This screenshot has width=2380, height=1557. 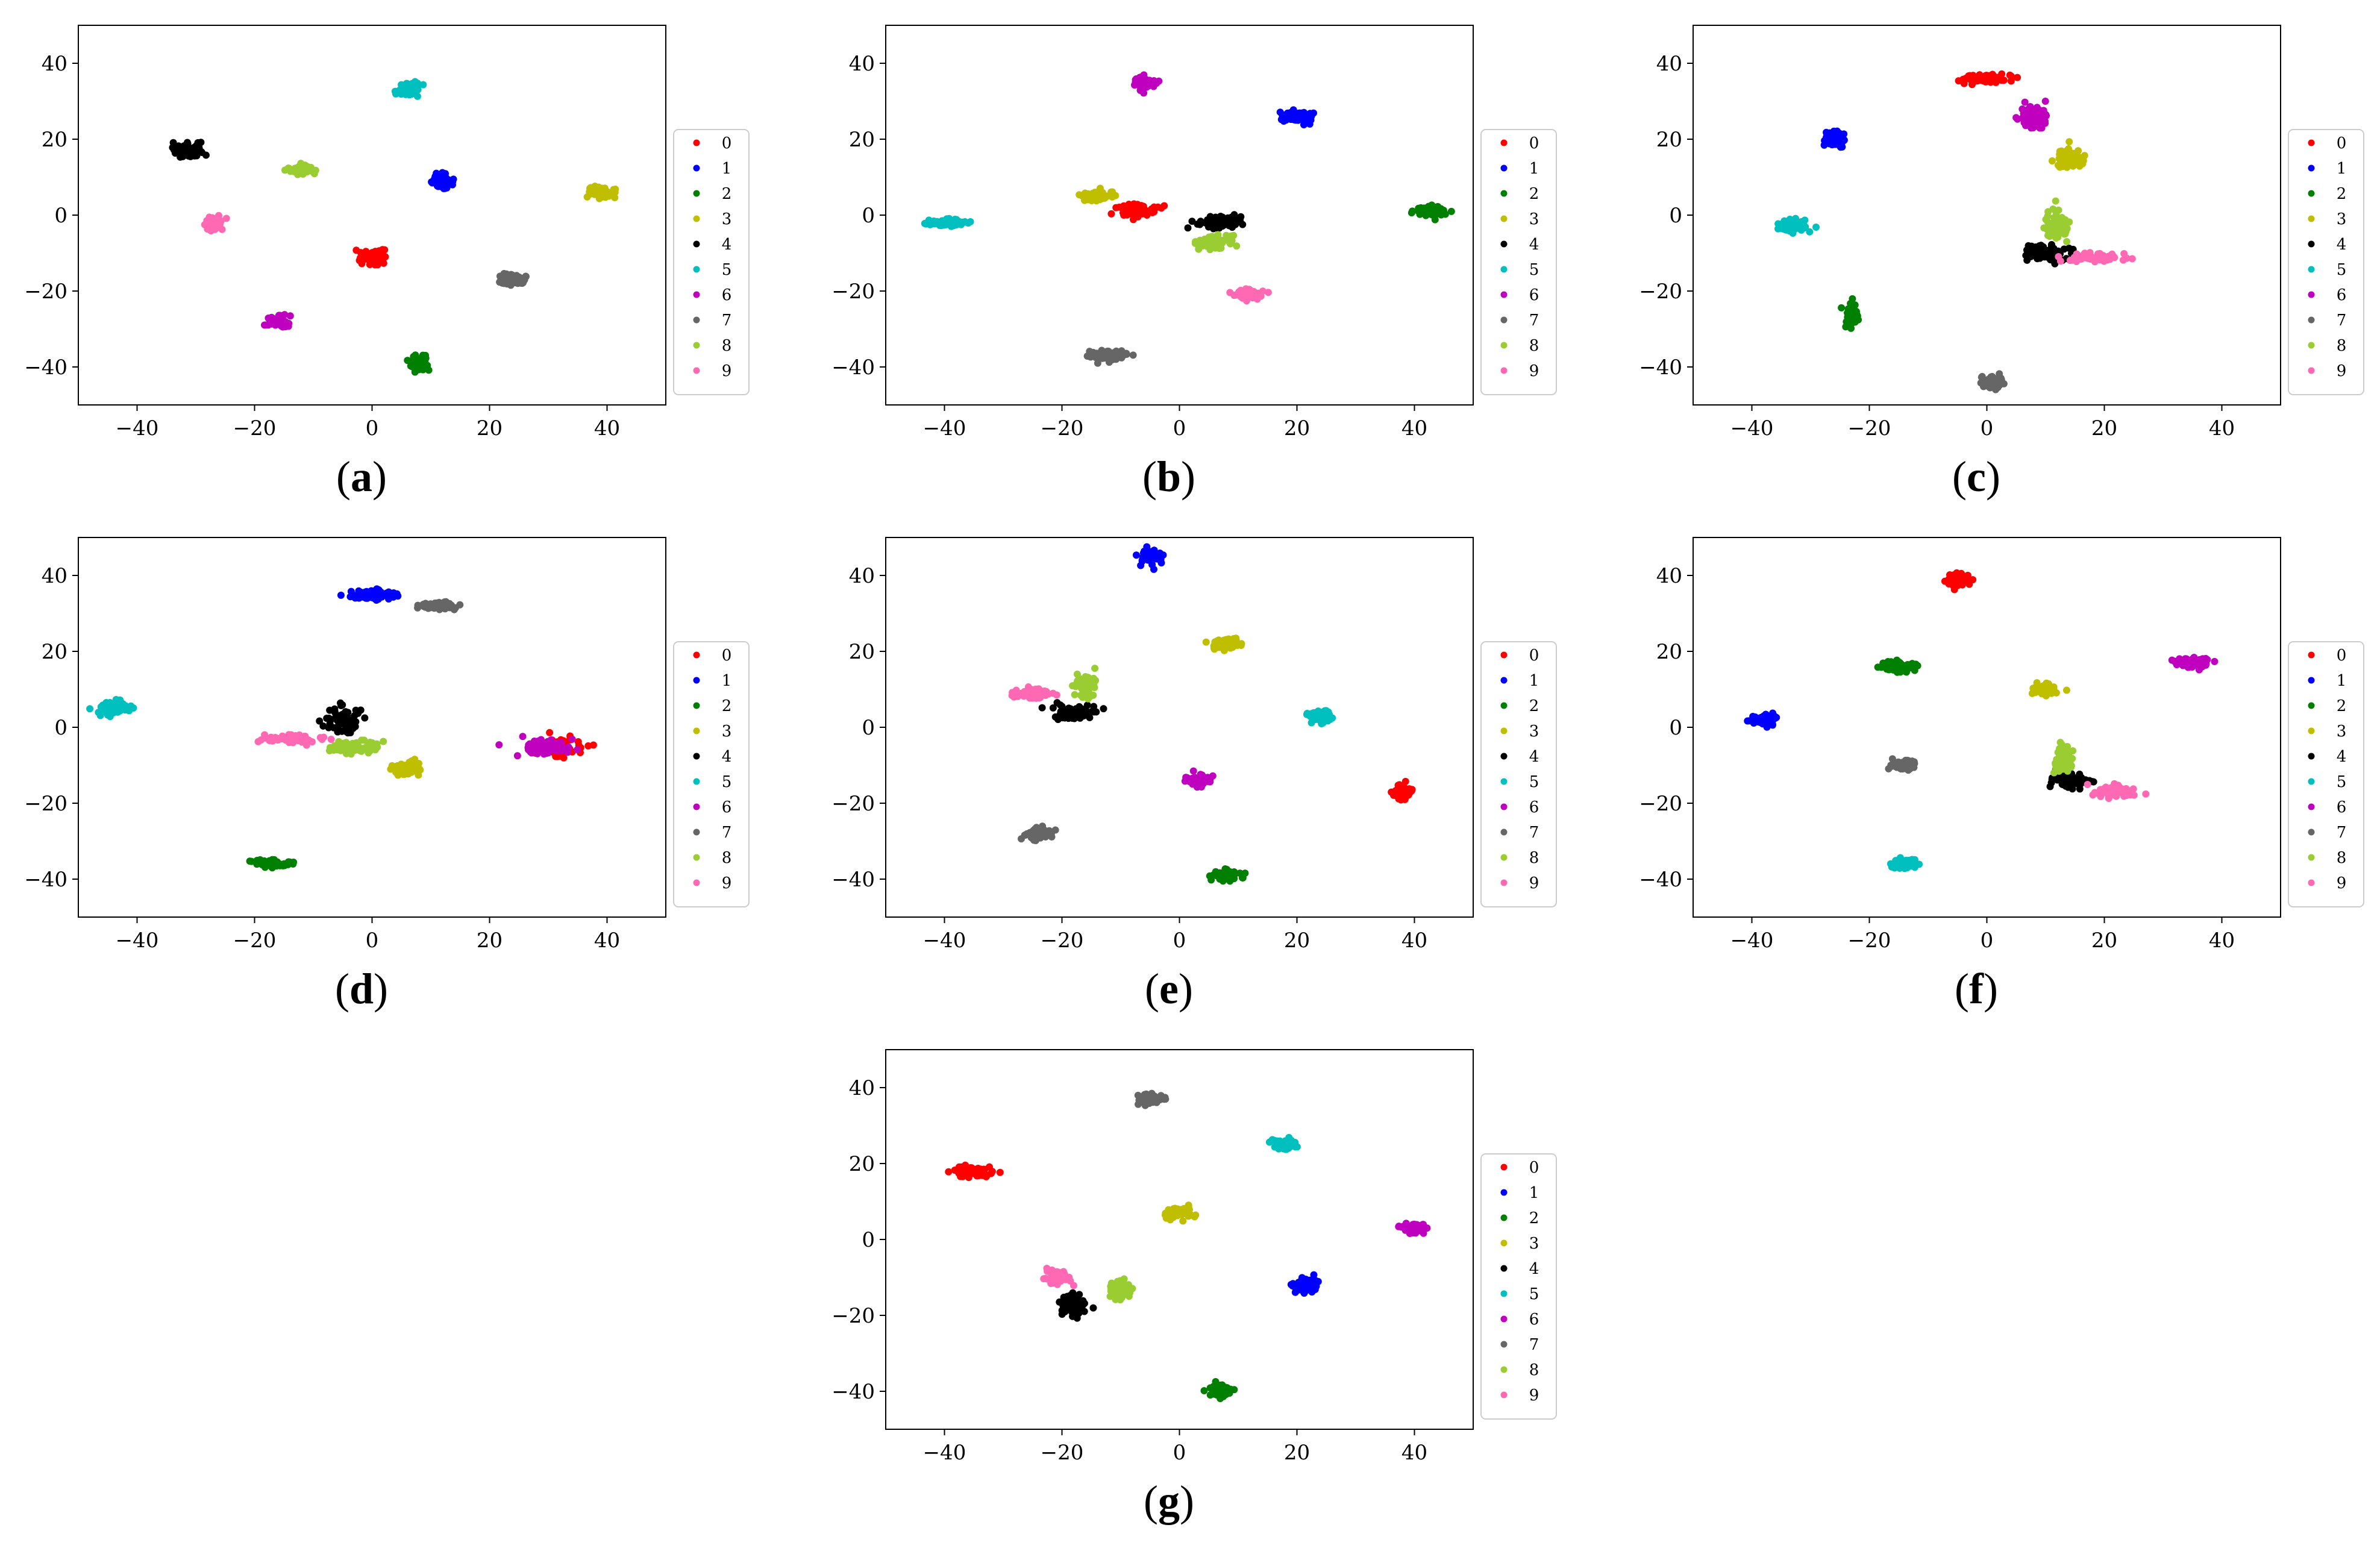 I want to click on scatter-points-d, so click(x=342, y=728).